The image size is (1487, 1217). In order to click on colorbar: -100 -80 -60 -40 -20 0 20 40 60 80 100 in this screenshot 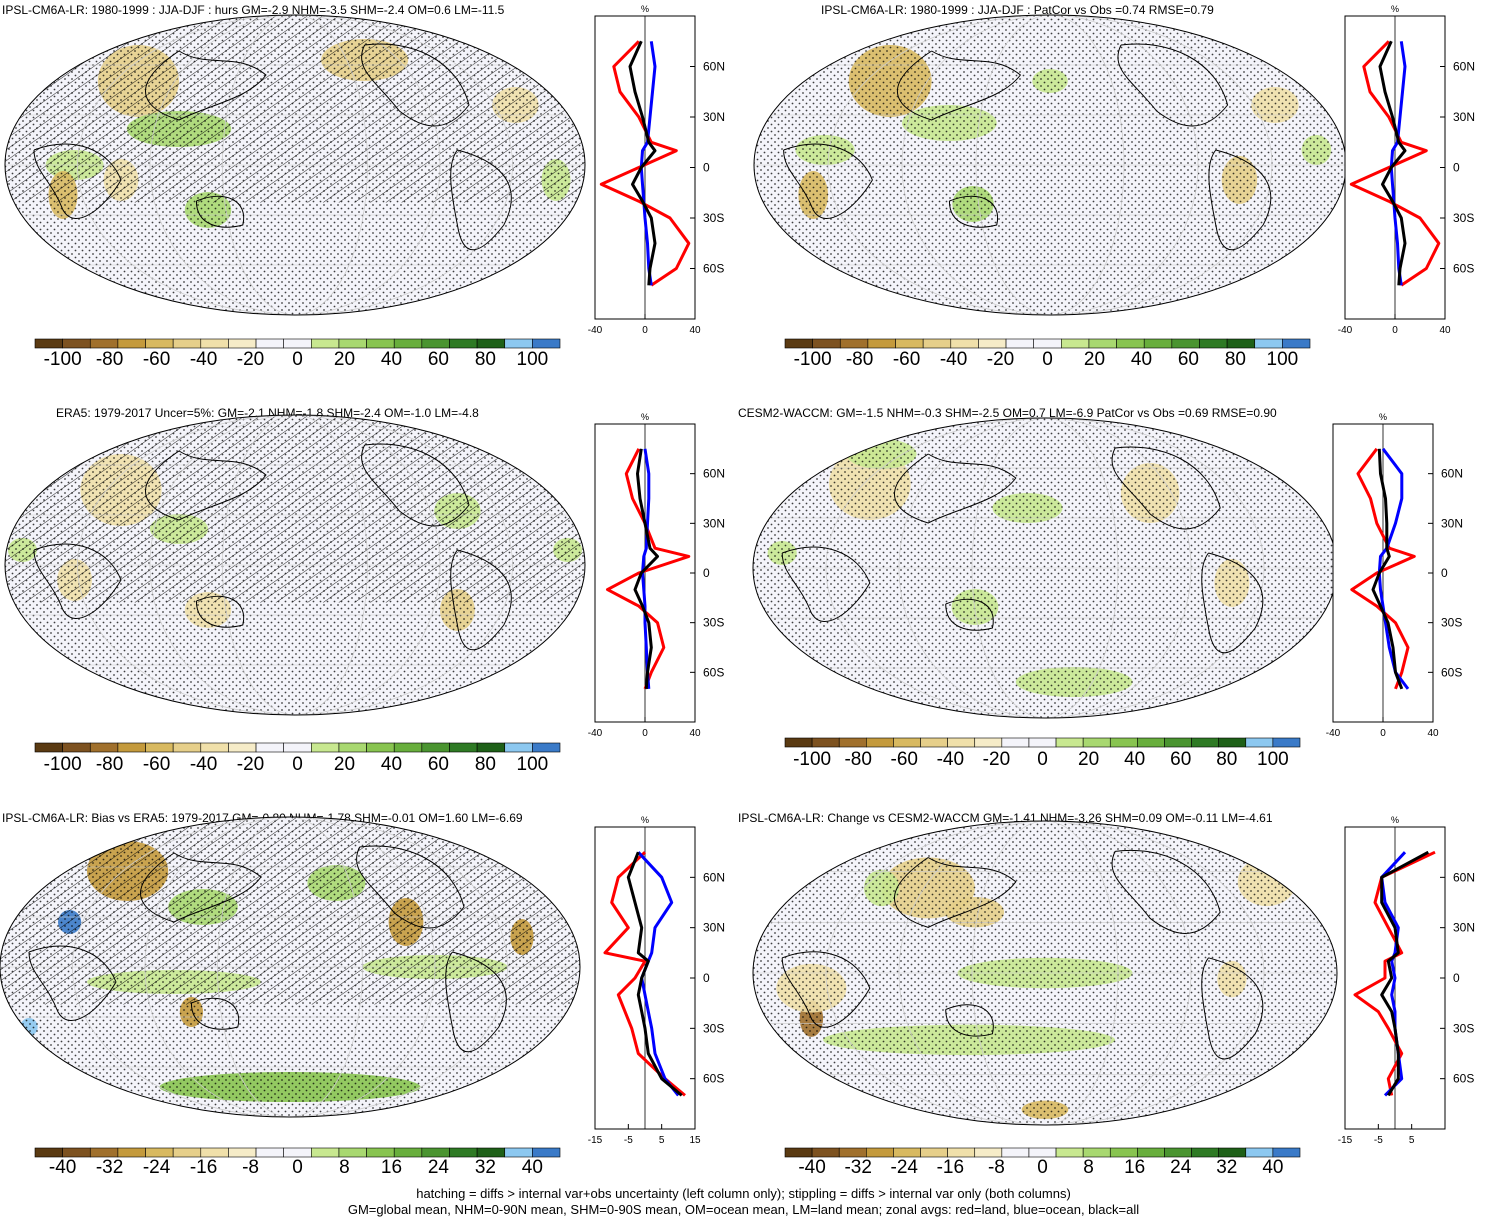, I will do `click(297, 354)`.